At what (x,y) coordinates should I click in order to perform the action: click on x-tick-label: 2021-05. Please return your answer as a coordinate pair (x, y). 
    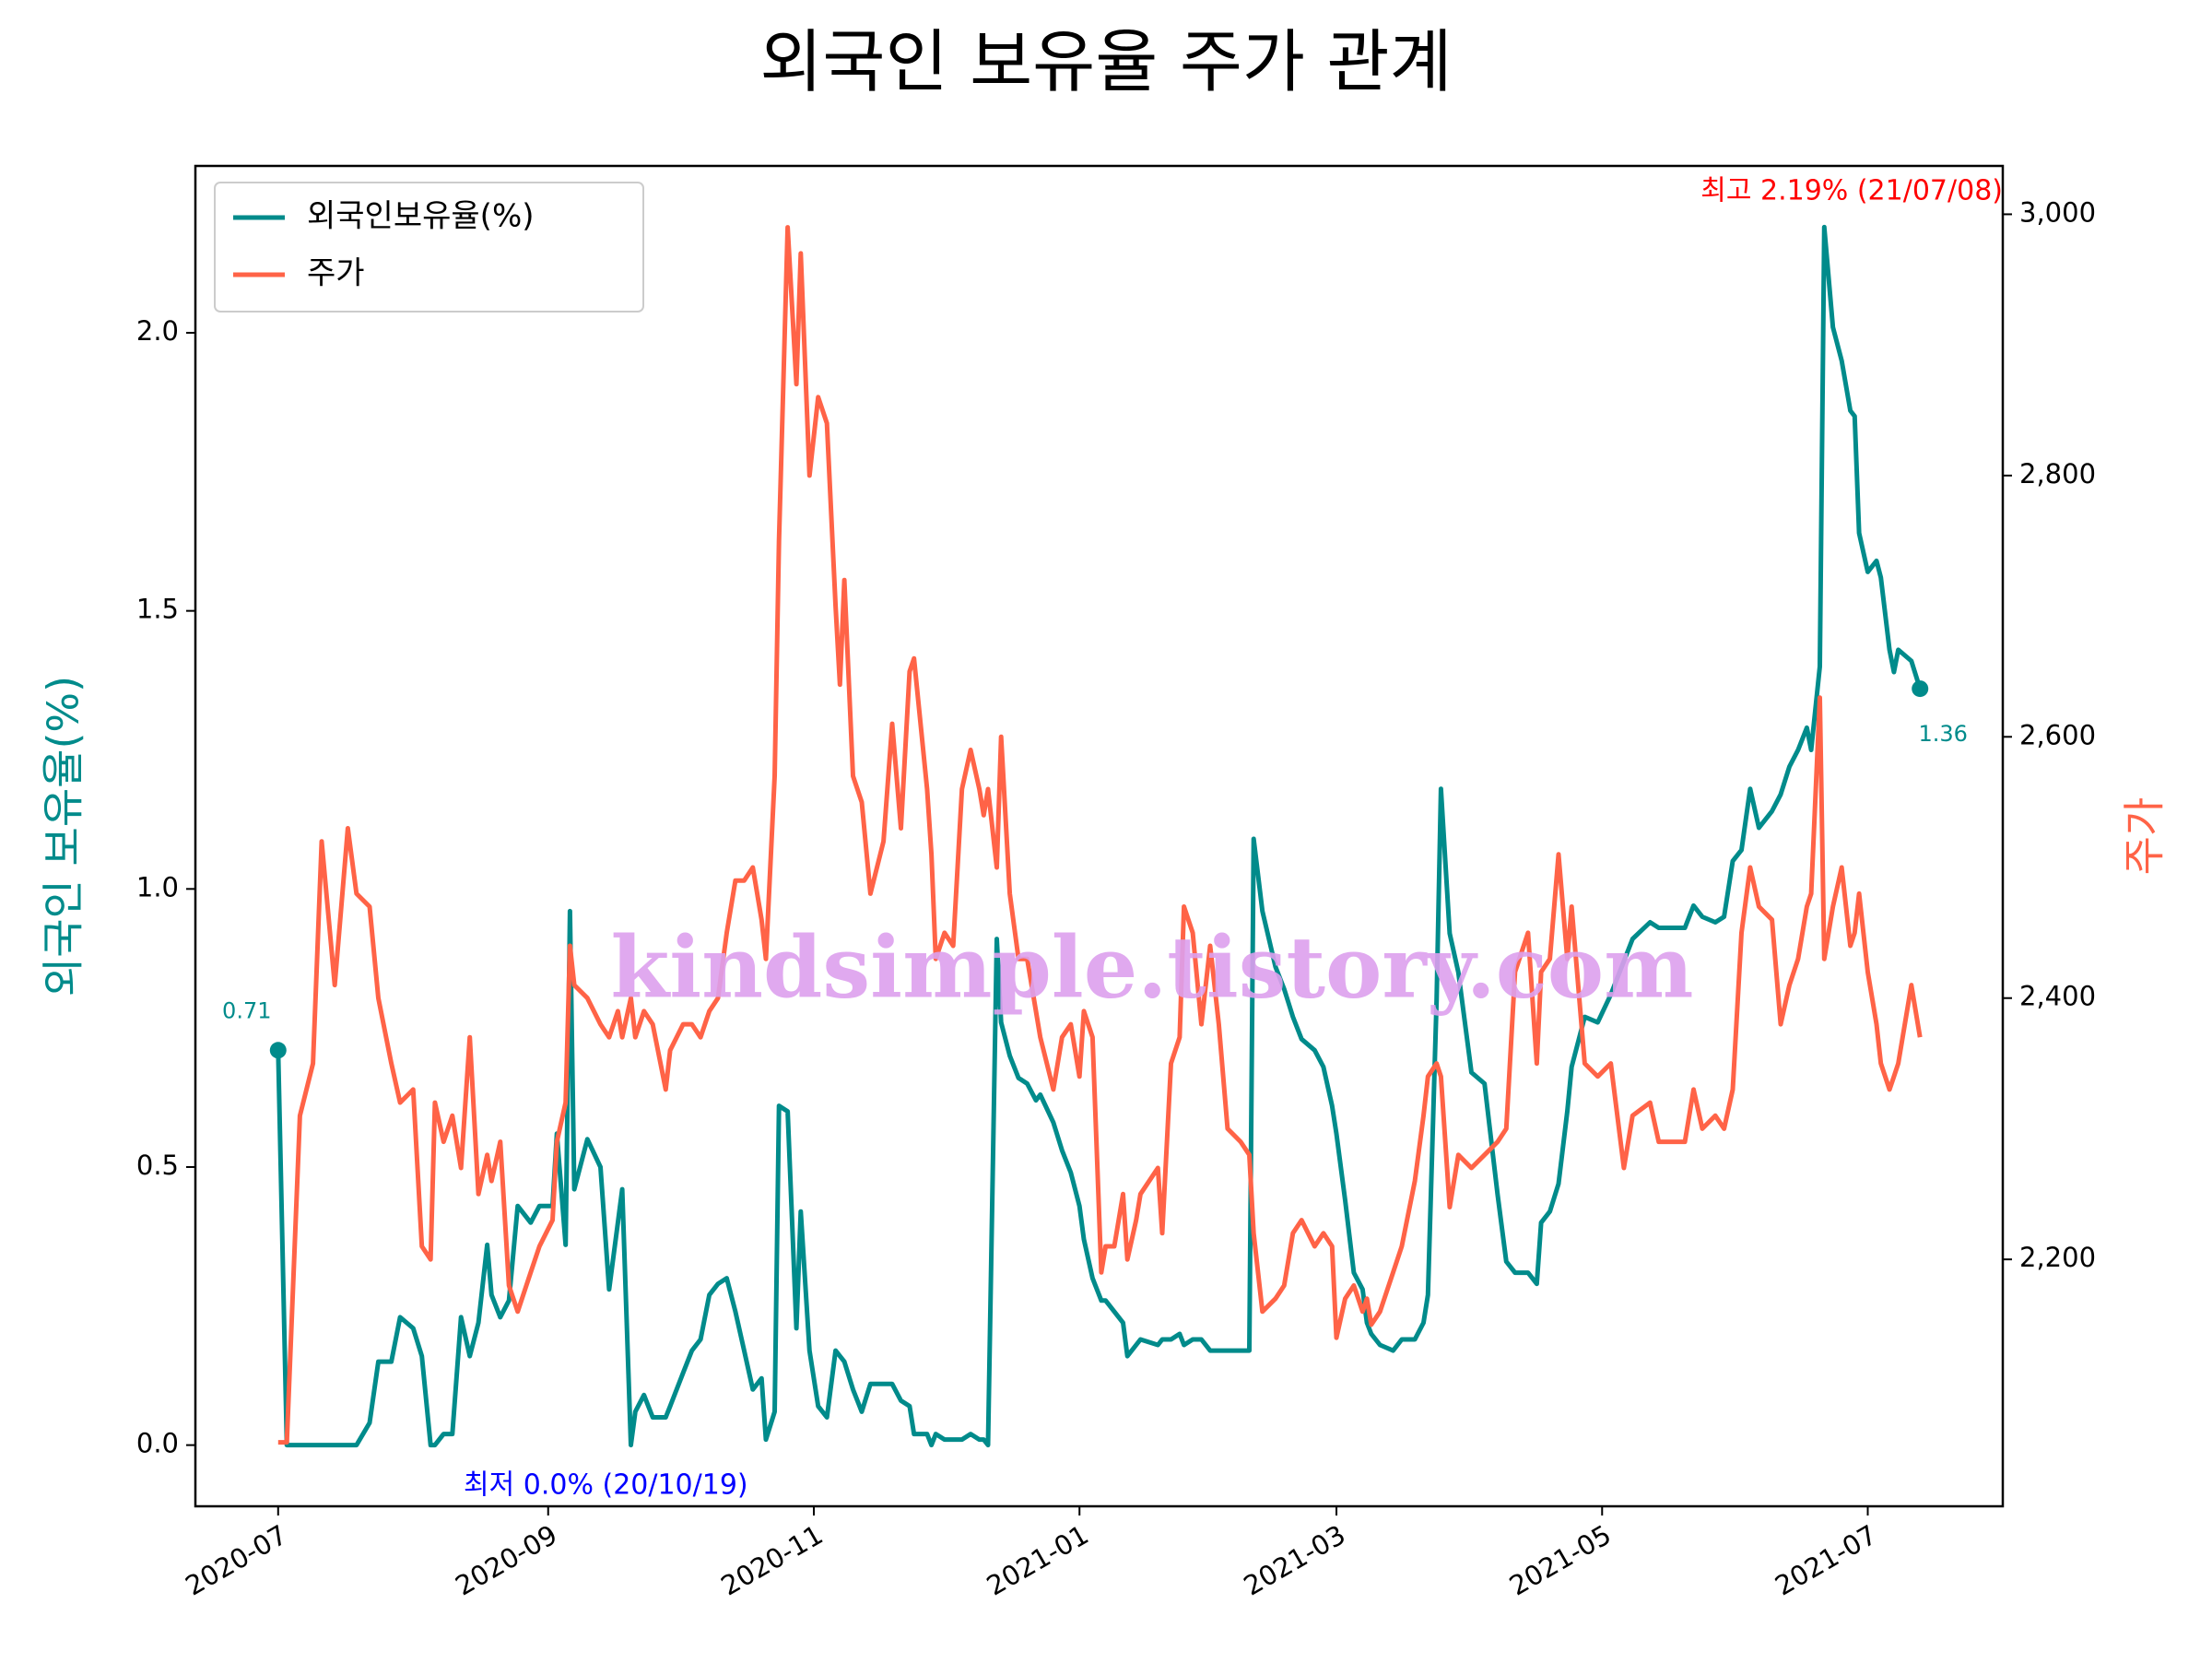
    Looking at the image, I should click on (1560, 1560).